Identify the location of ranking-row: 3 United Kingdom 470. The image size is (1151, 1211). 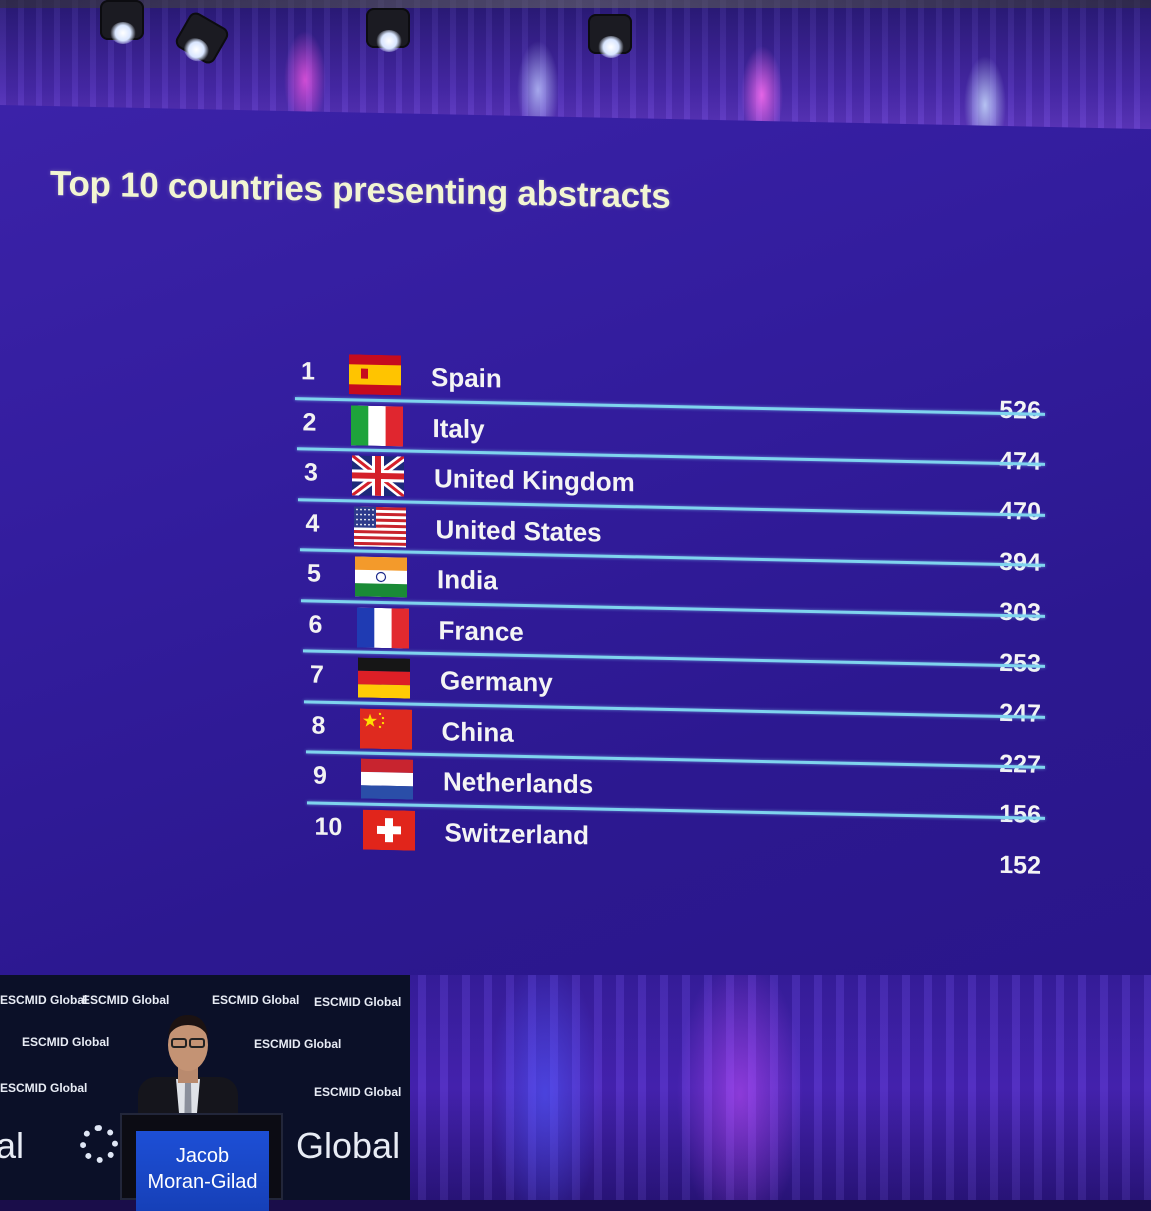
(671, 488).